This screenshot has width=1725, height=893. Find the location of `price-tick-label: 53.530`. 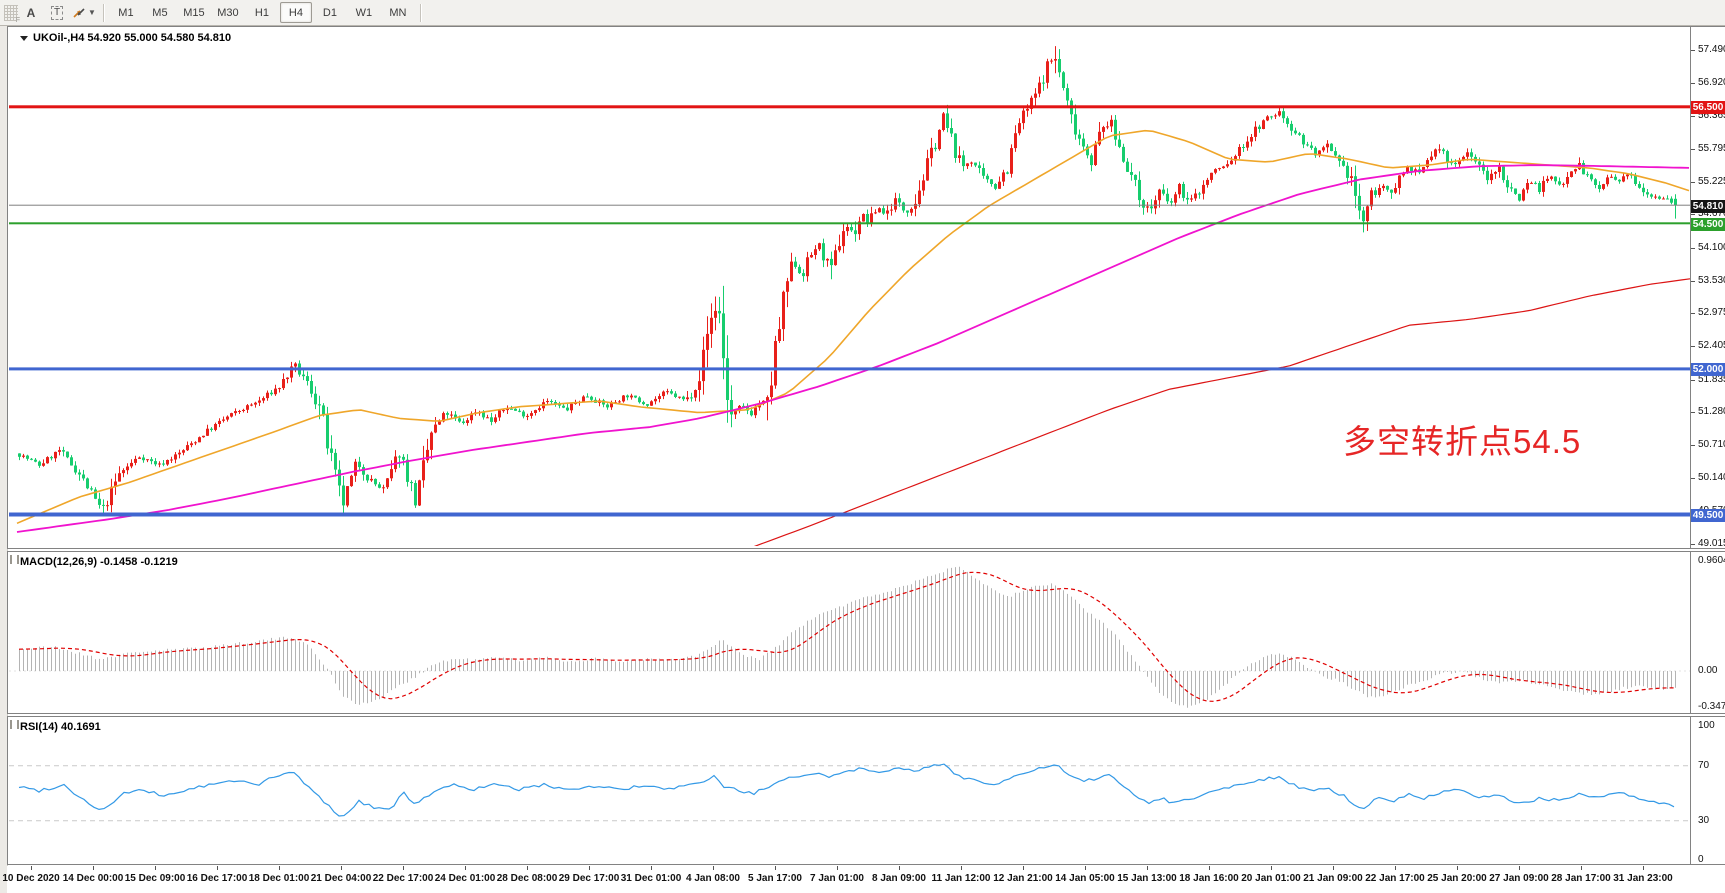

price-tick-label: 53.530 is located at coordinates (1711, 280).